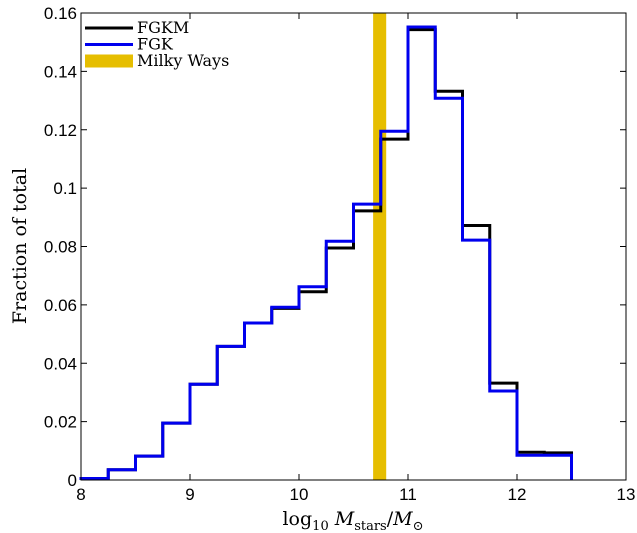 The image size is (637, 533). I want to click on x-axis-title-log-subscript: 10, so click(320, 526).